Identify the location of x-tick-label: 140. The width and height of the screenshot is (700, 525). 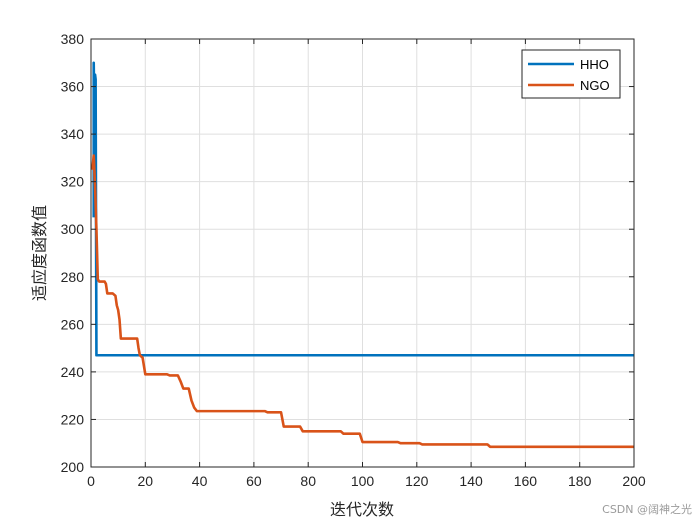
(471, 481).